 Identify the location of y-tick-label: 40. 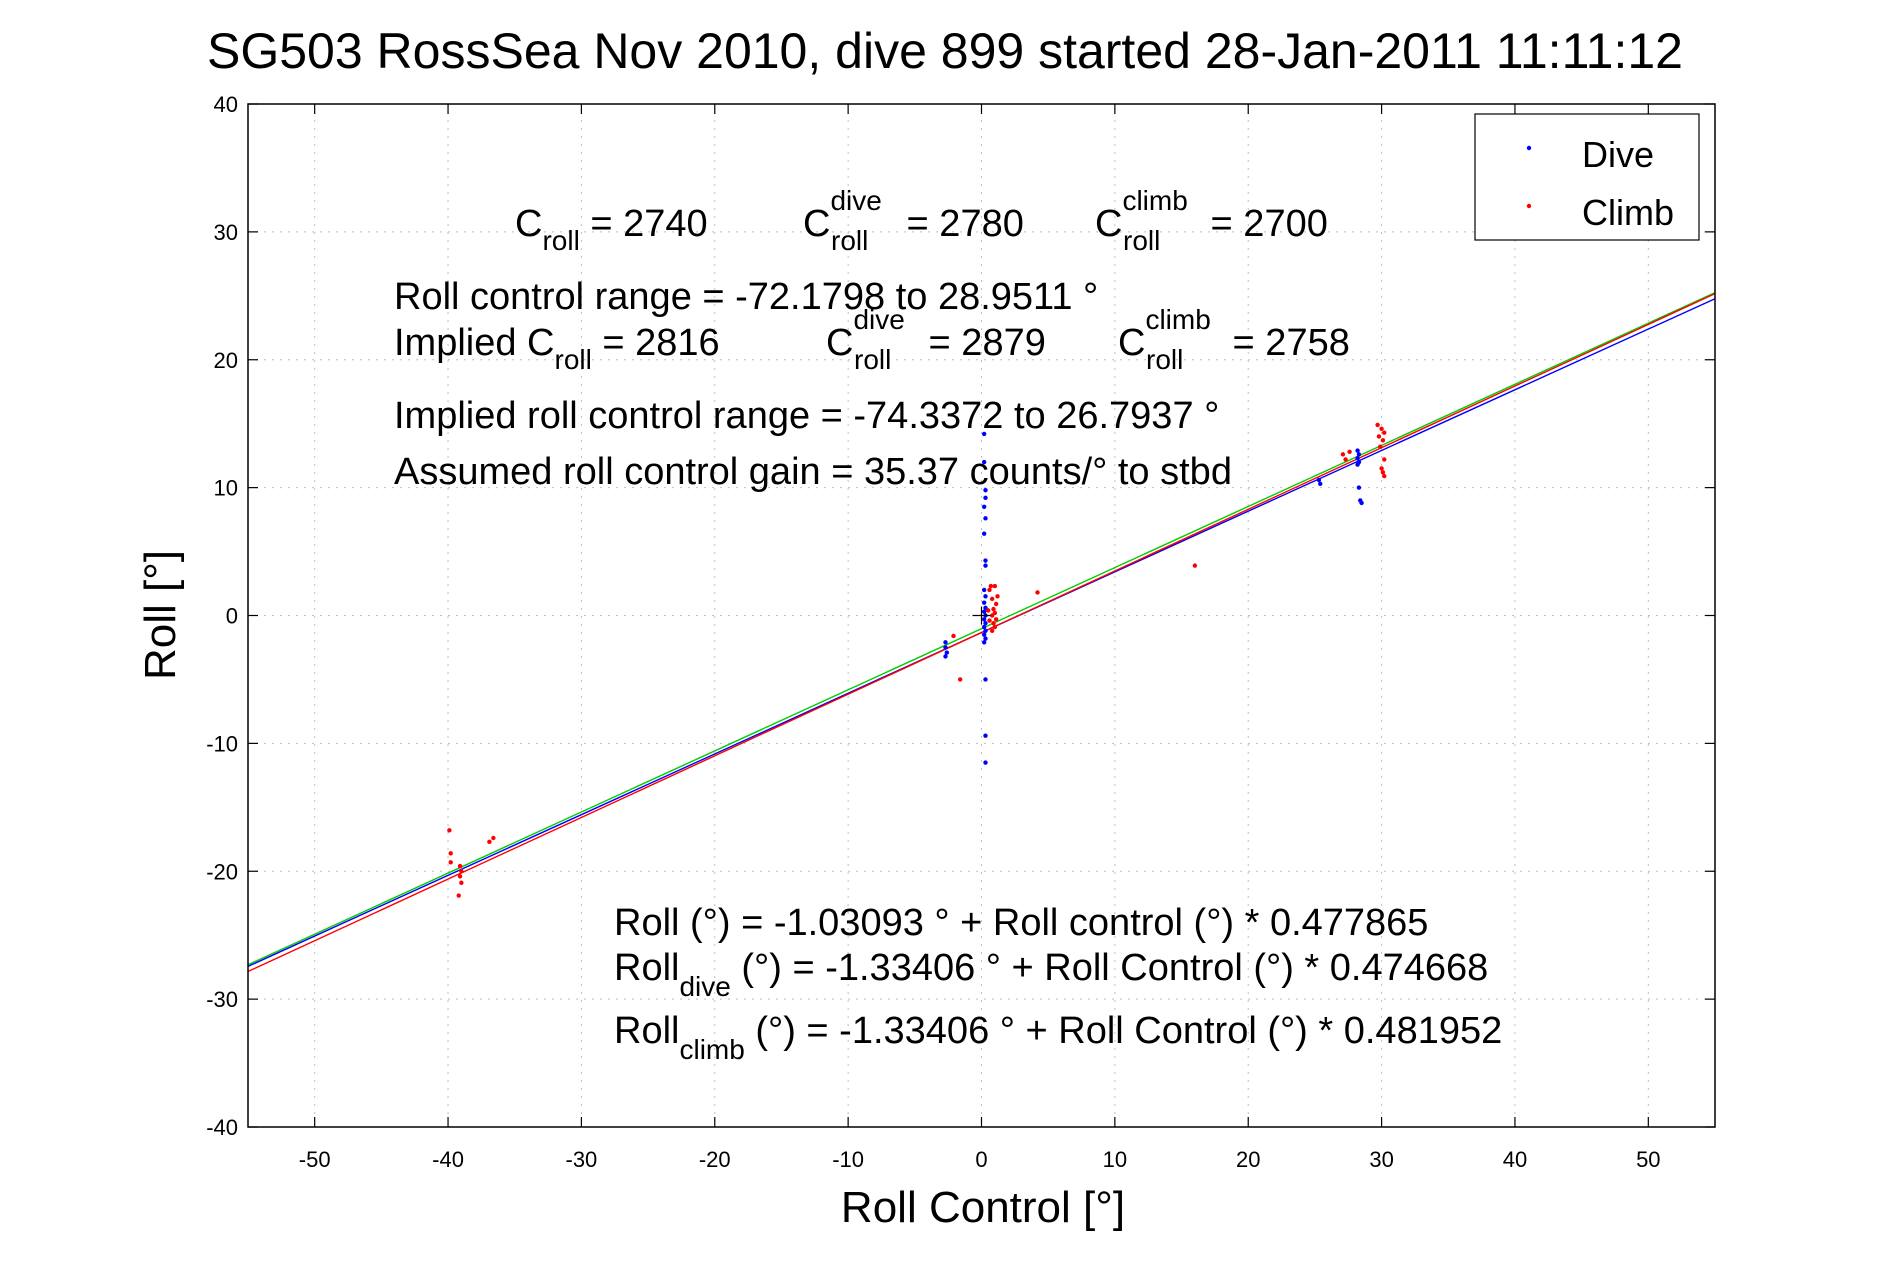
(226, 104).